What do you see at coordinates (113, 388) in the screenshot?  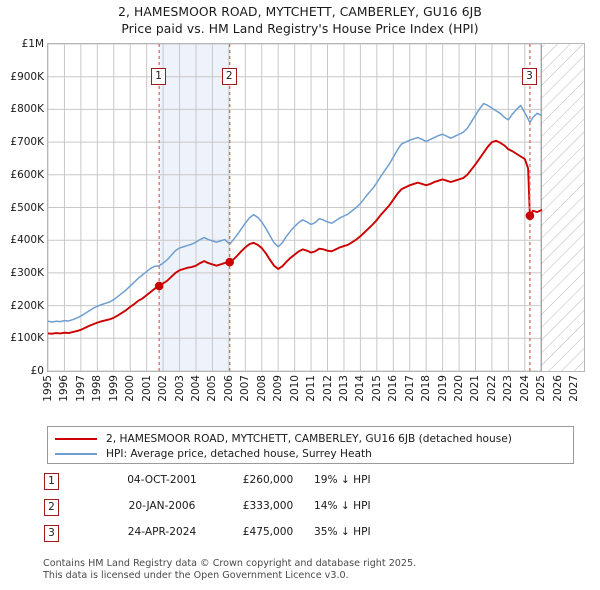 I see `x-tick-label: 1999` at bounding box center [113, 388].